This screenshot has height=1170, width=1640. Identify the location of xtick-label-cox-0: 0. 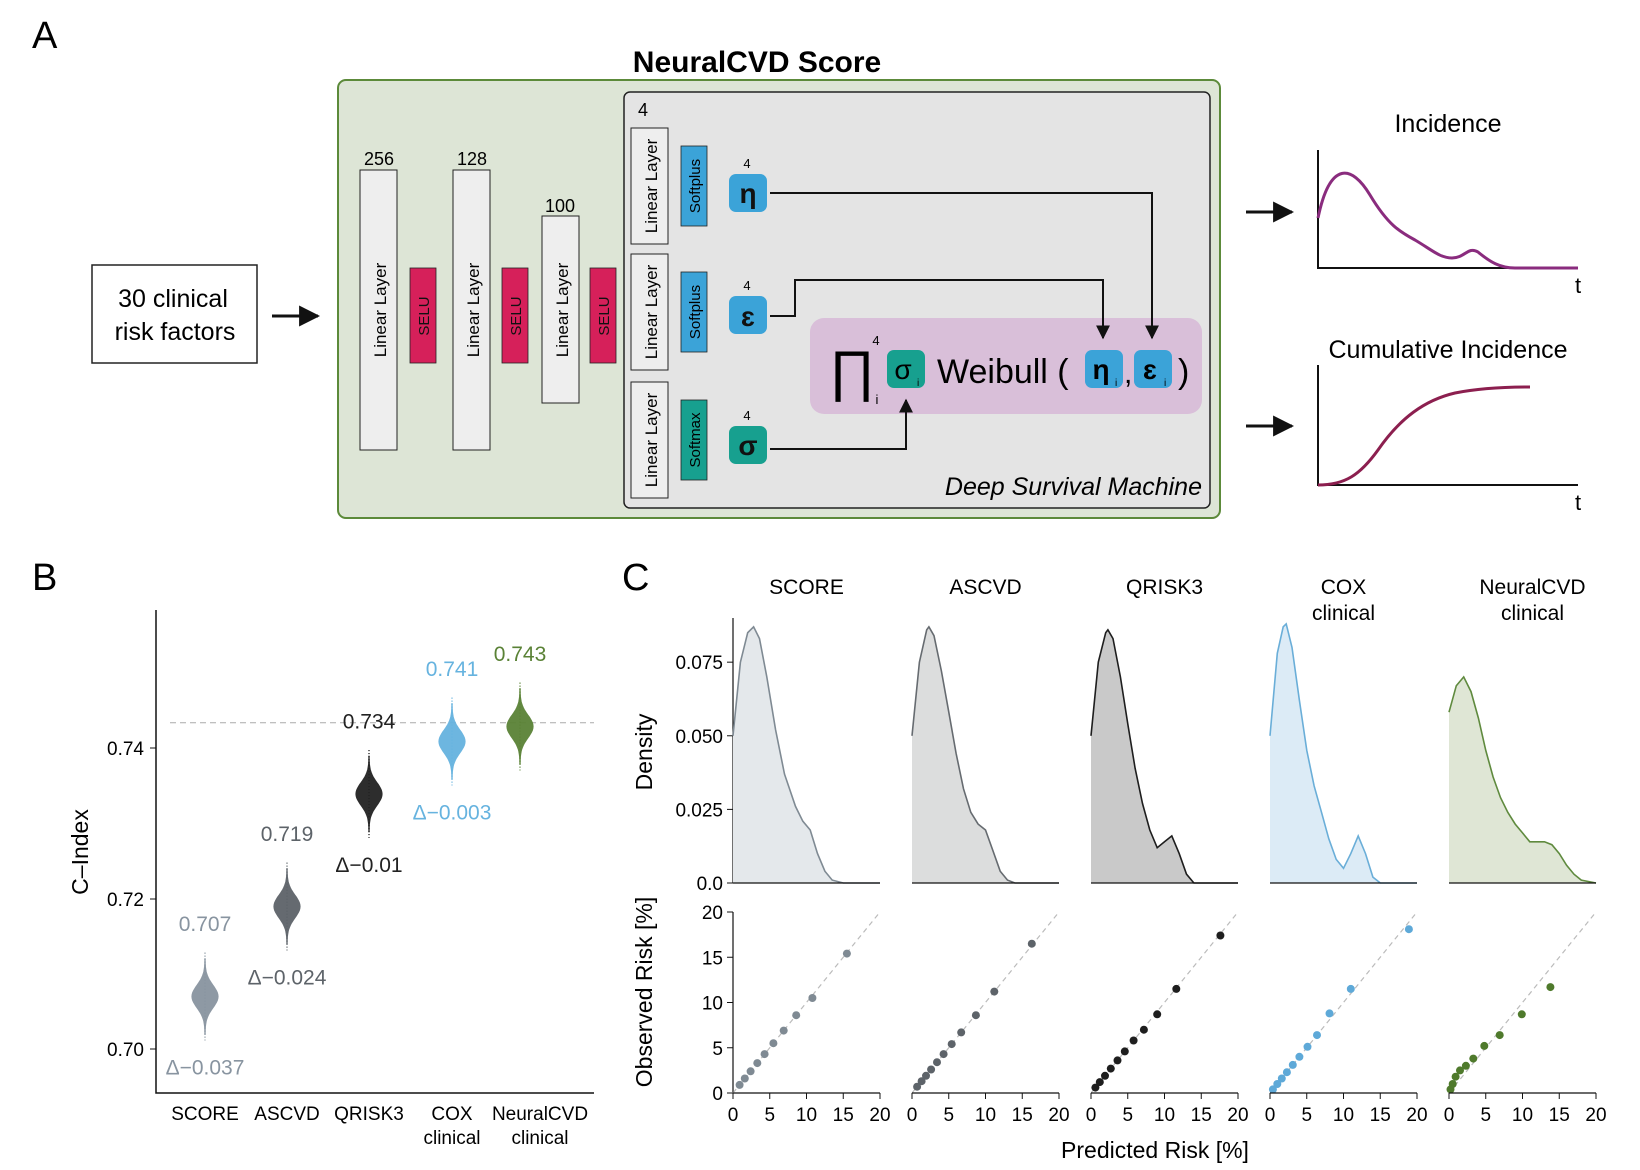
(1270, 1115).